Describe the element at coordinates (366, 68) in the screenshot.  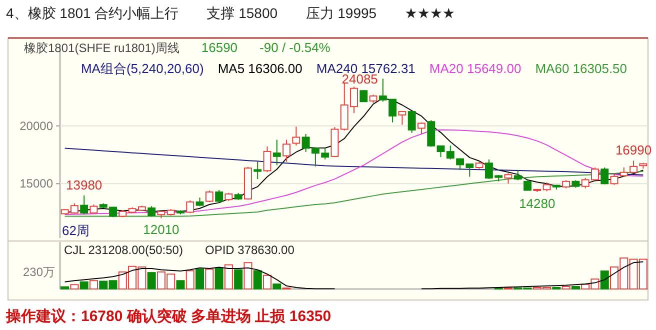
I see `text: MA240 15762.31` at that location.